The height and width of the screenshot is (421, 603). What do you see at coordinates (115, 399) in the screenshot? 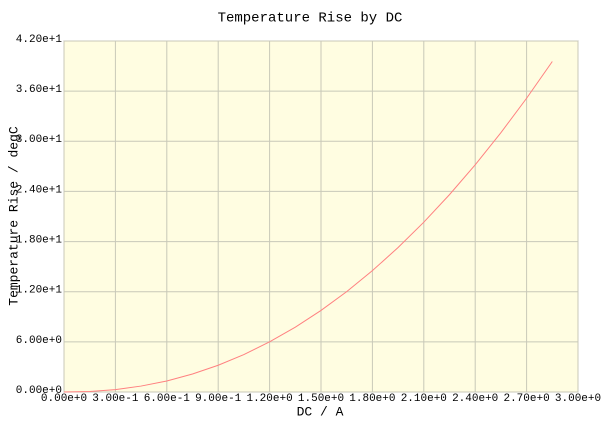
I see `x-tick-label: 3.00e-1` at bounding box center [115, 399].